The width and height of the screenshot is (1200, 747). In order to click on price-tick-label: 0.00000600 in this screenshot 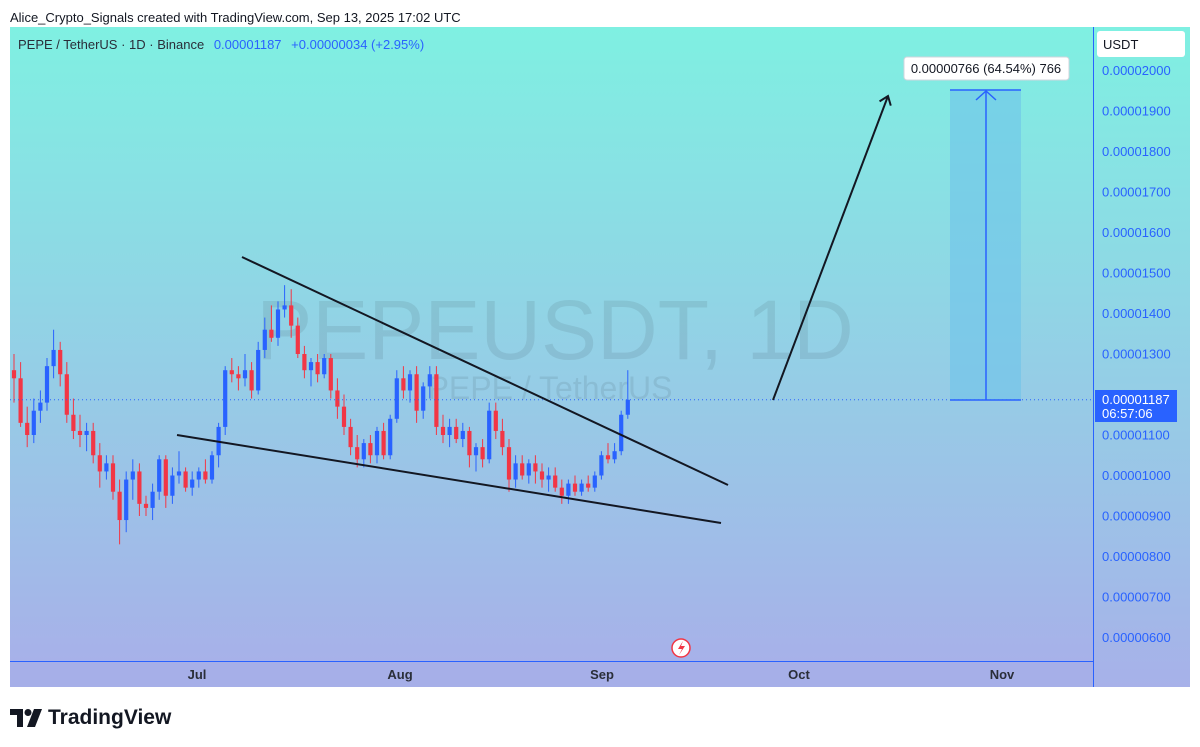, I will do `click(1136, 637)`.